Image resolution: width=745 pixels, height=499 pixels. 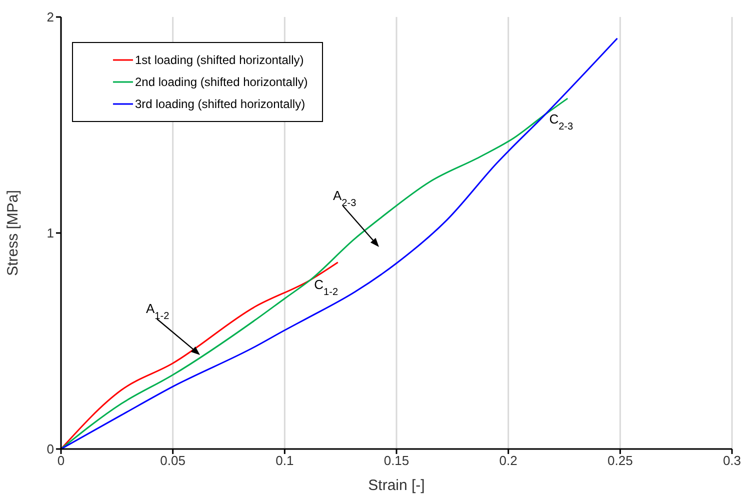 I want to click on annotation: A$_{2-3}$, so click(x=345, y=198).